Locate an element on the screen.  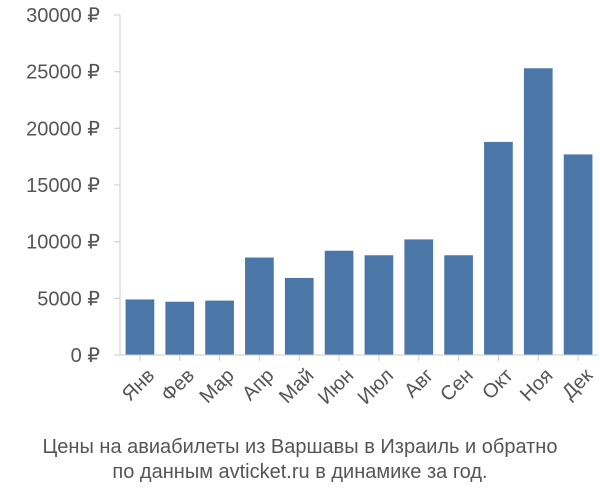
x-tick-label: Май is located at coordinates (296, 386).